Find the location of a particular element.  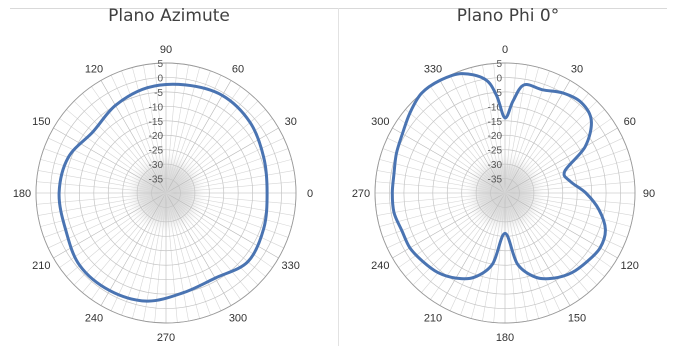

chart-title: Plano Azimute is located at coordinates (169, 16).